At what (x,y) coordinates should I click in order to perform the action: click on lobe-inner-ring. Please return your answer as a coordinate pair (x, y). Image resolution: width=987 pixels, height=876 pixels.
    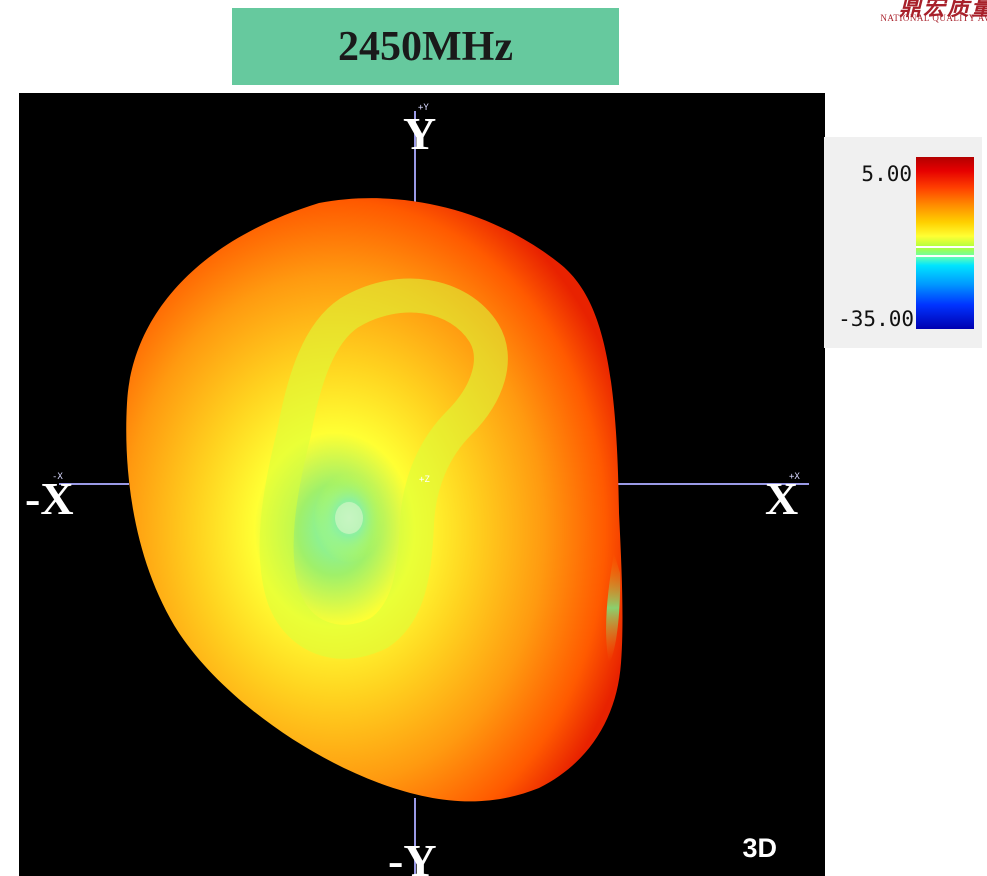
    Looking at the image, I should click on (383, 468).